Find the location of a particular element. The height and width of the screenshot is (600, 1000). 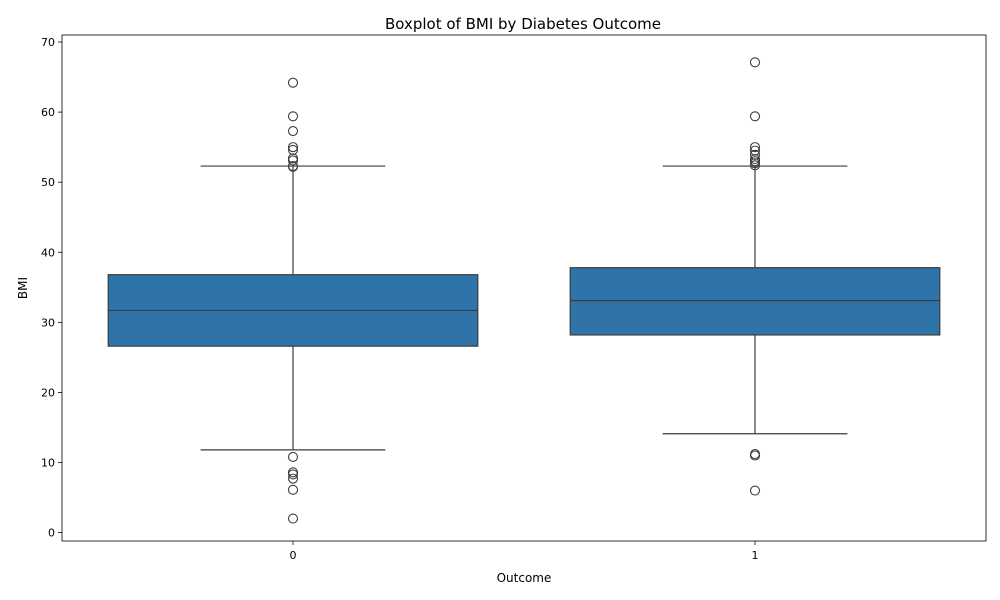

y-tick-label: 20 is located at coordinates (48, 392).